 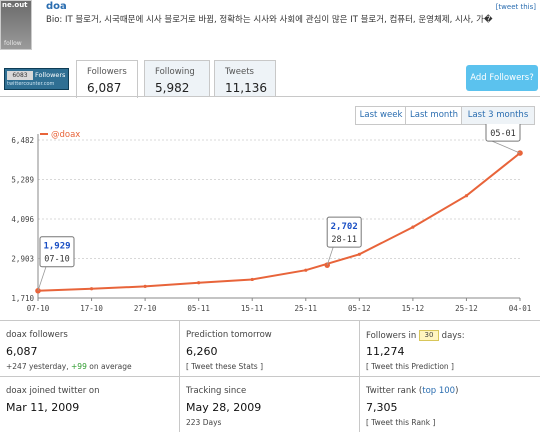 I want to click on stat-sub-green: +99, so click(x=79, y=366).